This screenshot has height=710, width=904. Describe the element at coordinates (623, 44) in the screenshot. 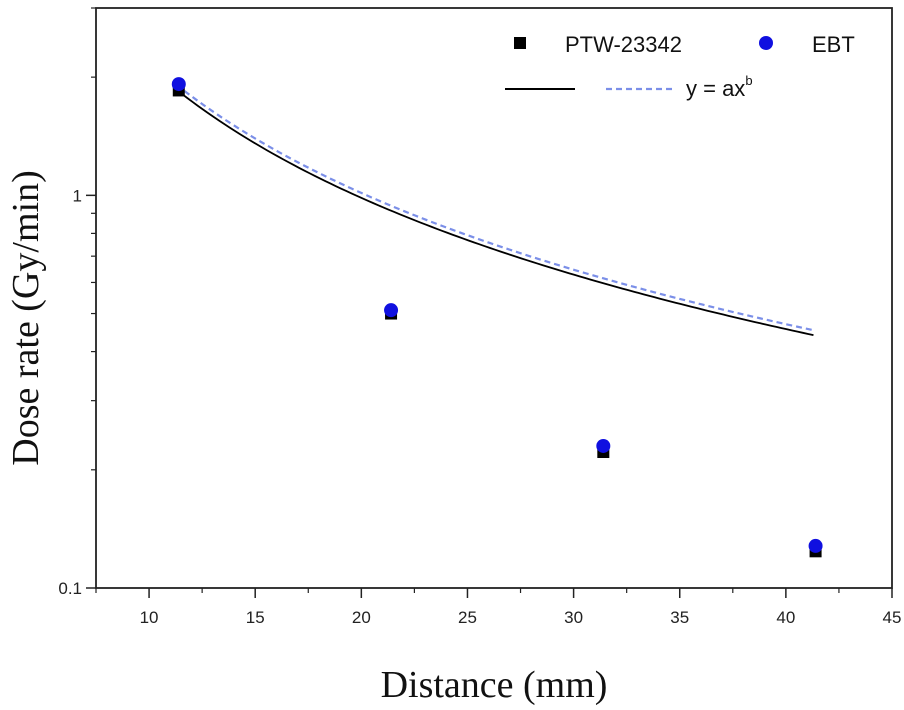

I see `legend-label-ptw: PTW-23342` at that location.